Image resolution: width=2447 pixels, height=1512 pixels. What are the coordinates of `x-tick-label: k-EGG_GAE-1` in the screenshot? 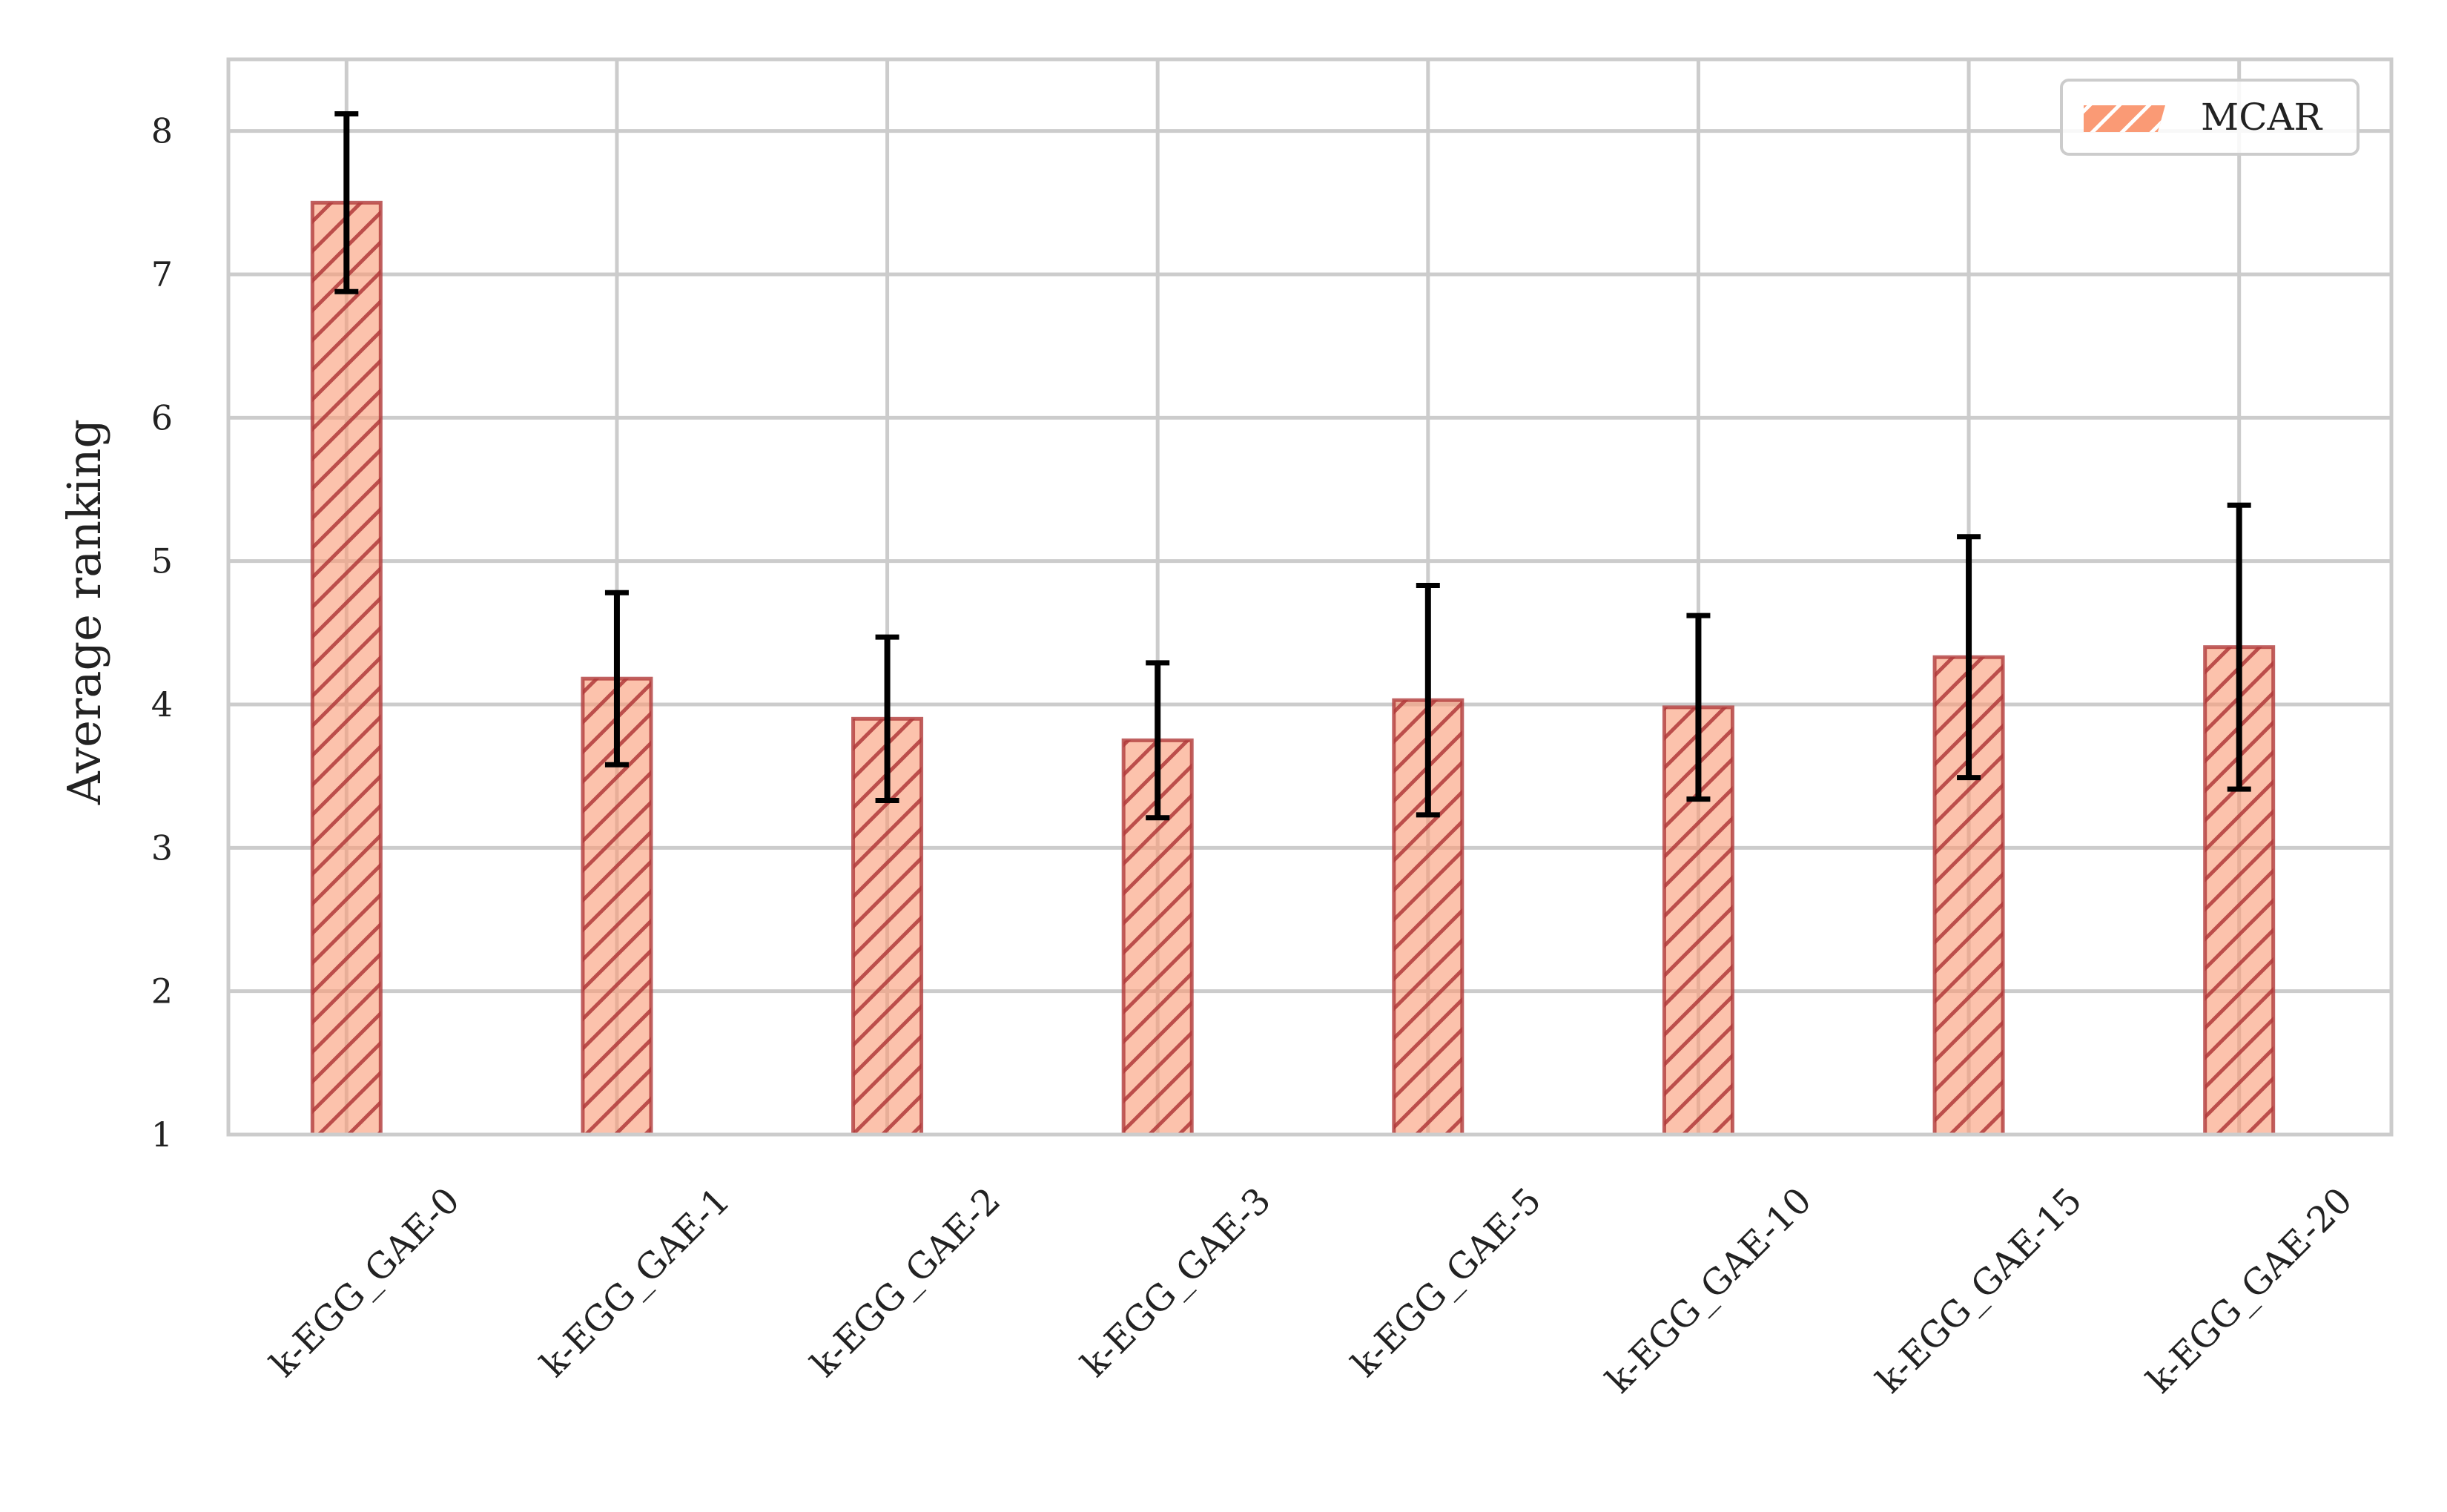 It's located at (635, 1282).